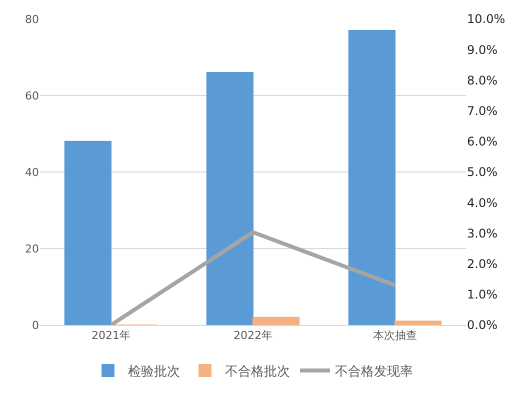 The height and width of the screenshot is (398, 526). What do you see at coordinates (253, 335) in the screenshot?
I see `x-tick-label: 2022年` at bounding box center [253, 335].